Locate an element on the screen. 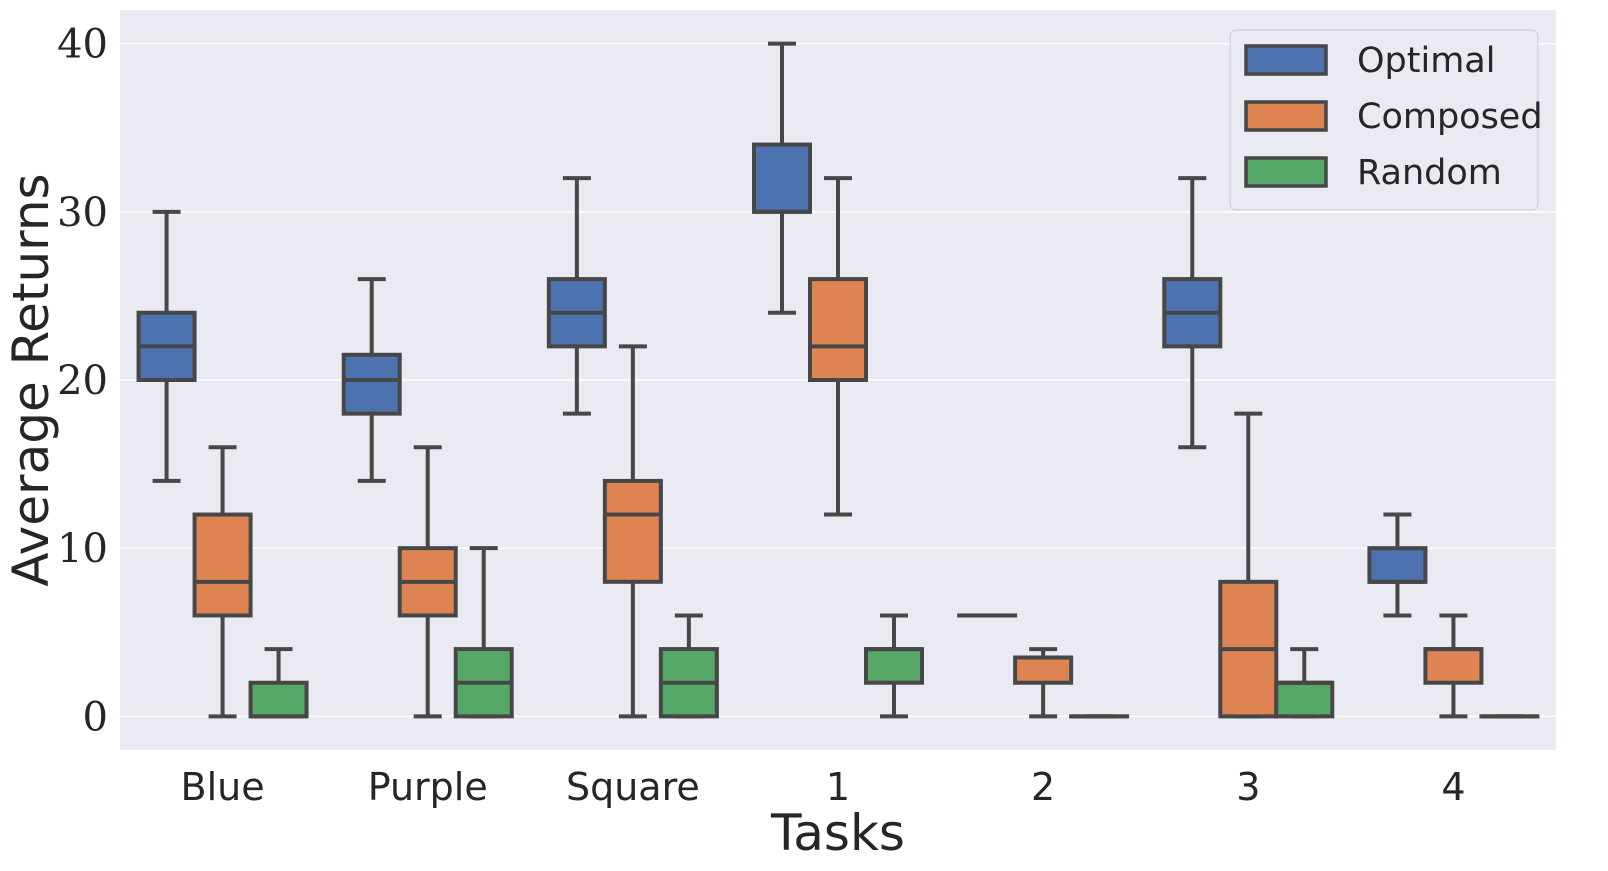 The height and width of the screenshot is (871, 1608). legend: Optimal Composed Random is located at coordinates (1386, 120).